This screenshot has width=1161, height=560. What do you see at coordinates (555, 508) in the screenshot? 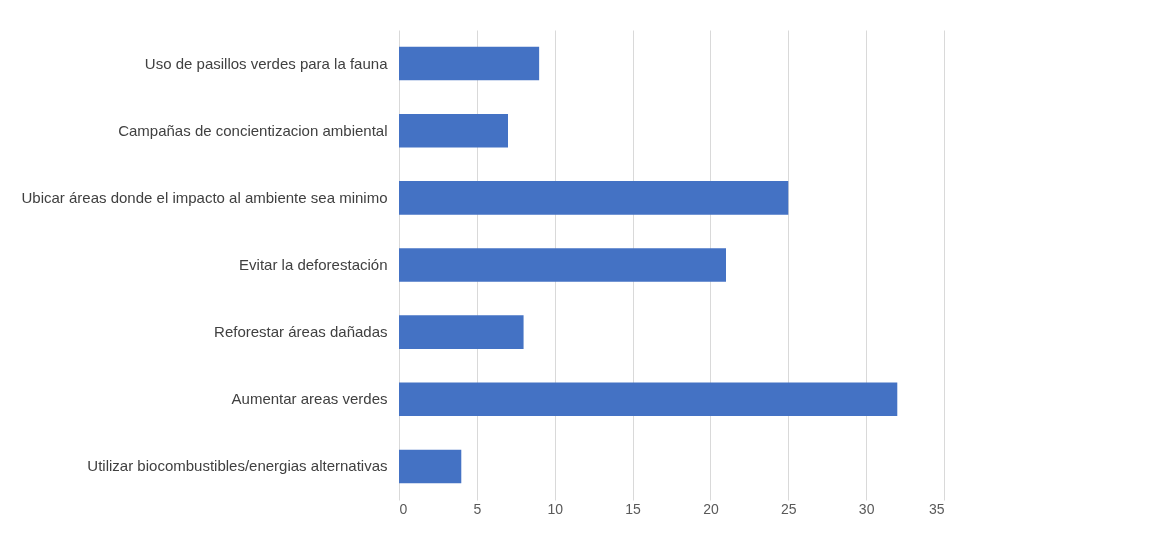
I see `x-tick-label: 10` at bounding box center [555, 508].